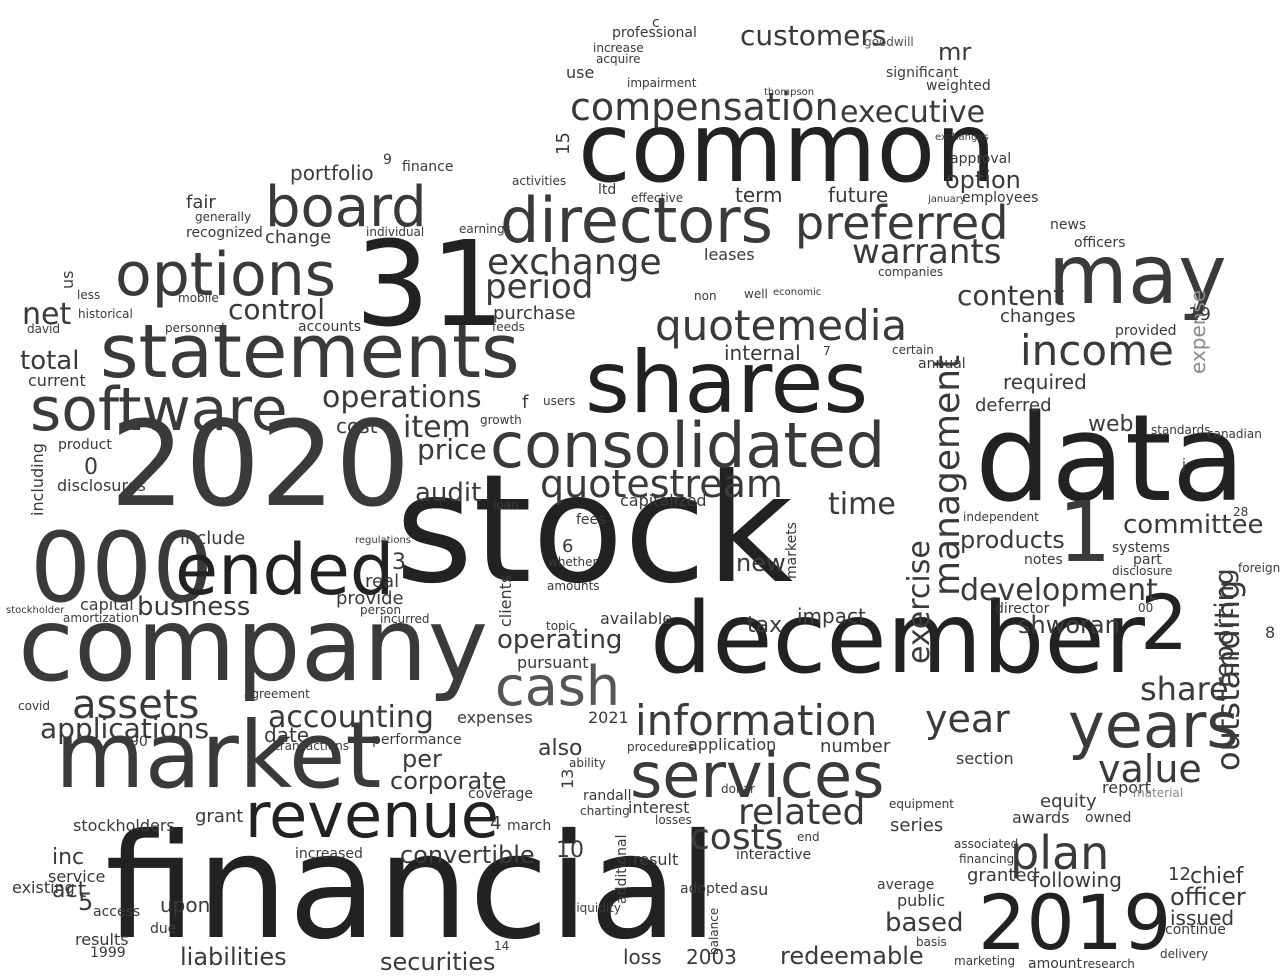 Image resolution: width=1280 pixels, height=977 pixels. I want to click on word-capital: capital, so click(107, 604).